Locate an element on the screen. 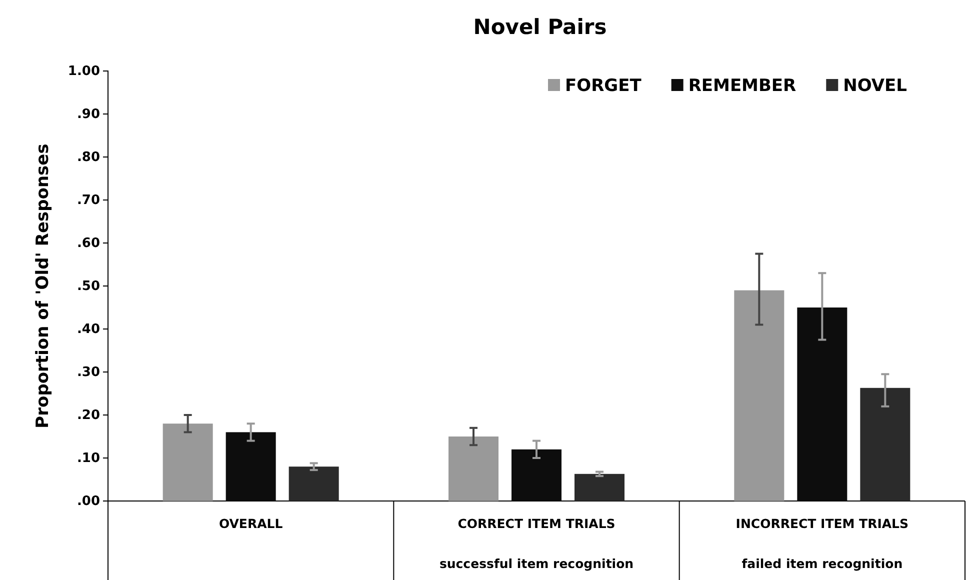 The height and width of the screenshot is (580, 972). y-tick-label: .00 is located at coordinates (88, 502).